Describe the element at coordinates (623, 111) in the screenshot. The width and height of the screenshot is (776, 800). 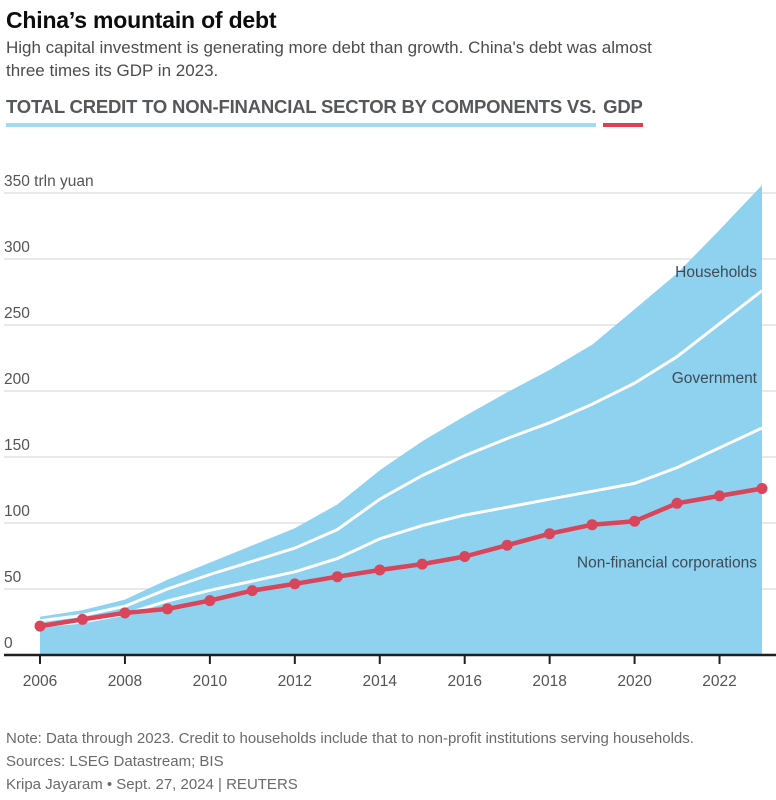
I see `section-header-gdp-label: GDP` at that location.